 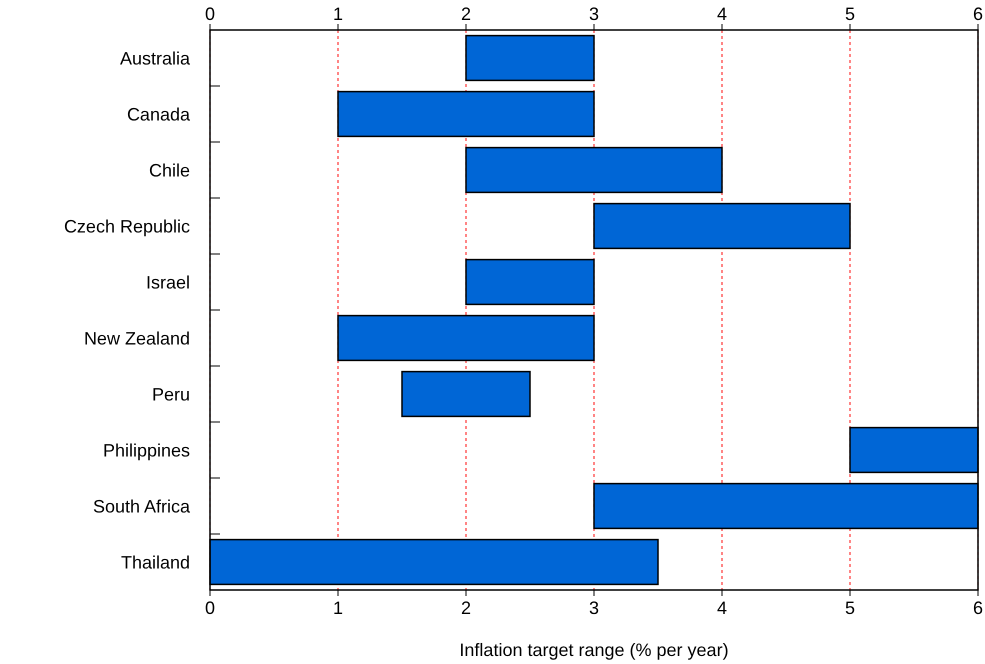 I want to click on x2-tick-label: 0, so click(x=210, y=608).